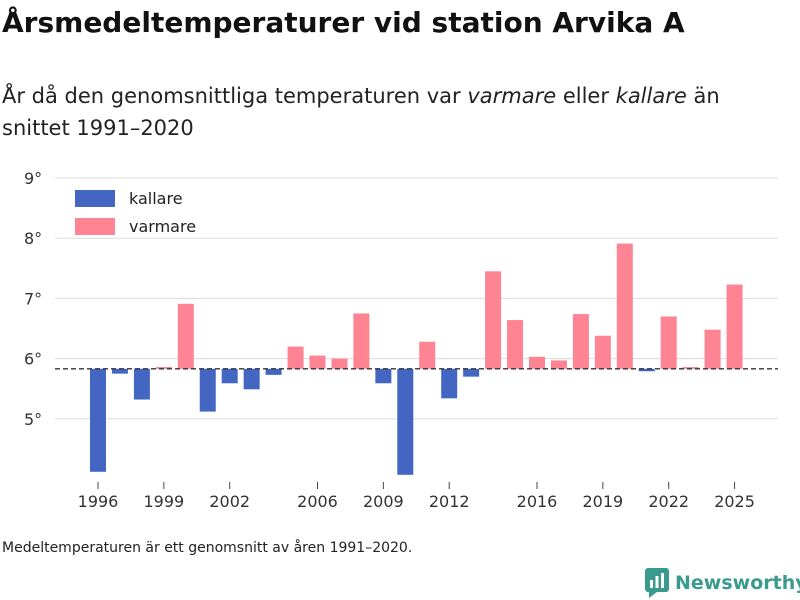  I want to click on subtitle-text-2: eller, so click(586, 96).